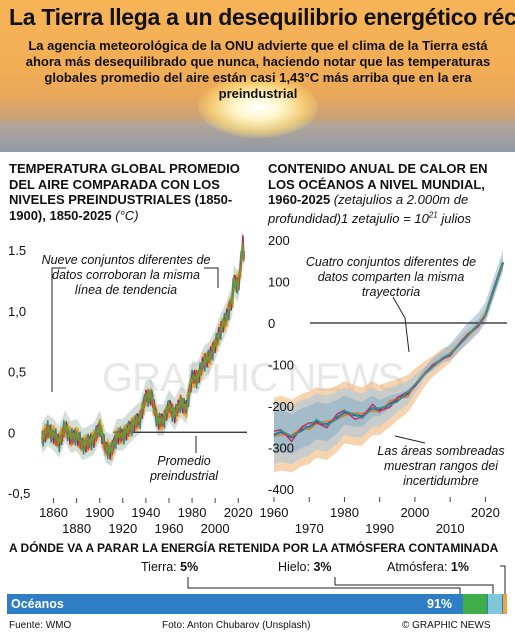 The image size is (515, 637). Describe the element at coordinates (53, 512) in the screenshot. I see `x-tick-label: 1860` at that location.